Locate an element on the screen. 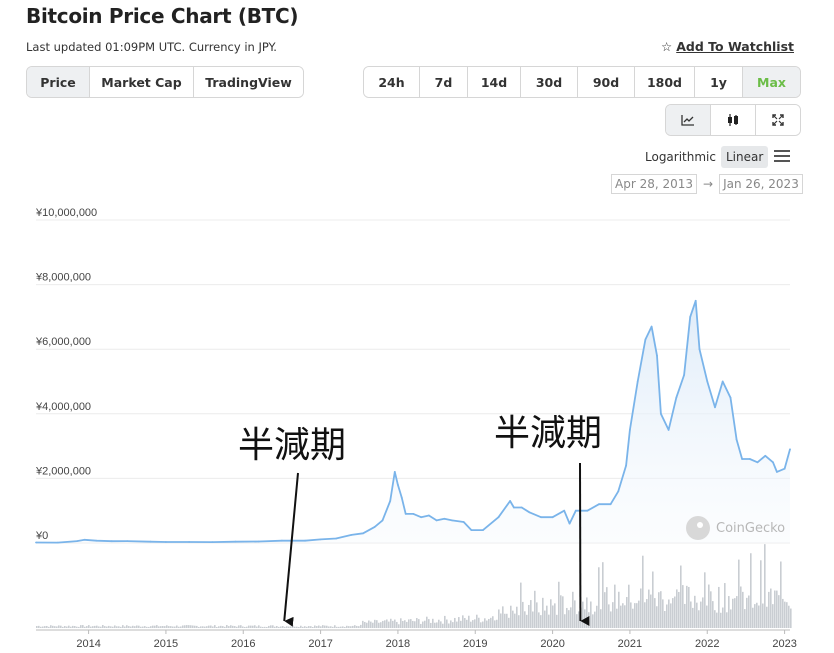 The image size is (834, 653). halving-arrow is located at coordinates (291, 549).